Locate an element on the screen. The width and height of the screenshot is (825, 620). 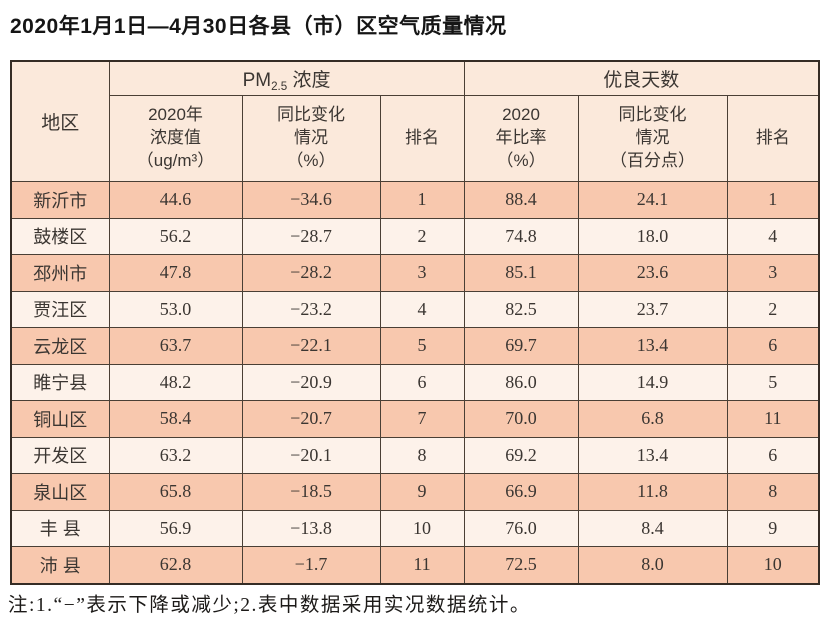
table-row: 铜山区 58.4 −20.7 7 70.0 6.8 11 is located at coordinates (415, 419).